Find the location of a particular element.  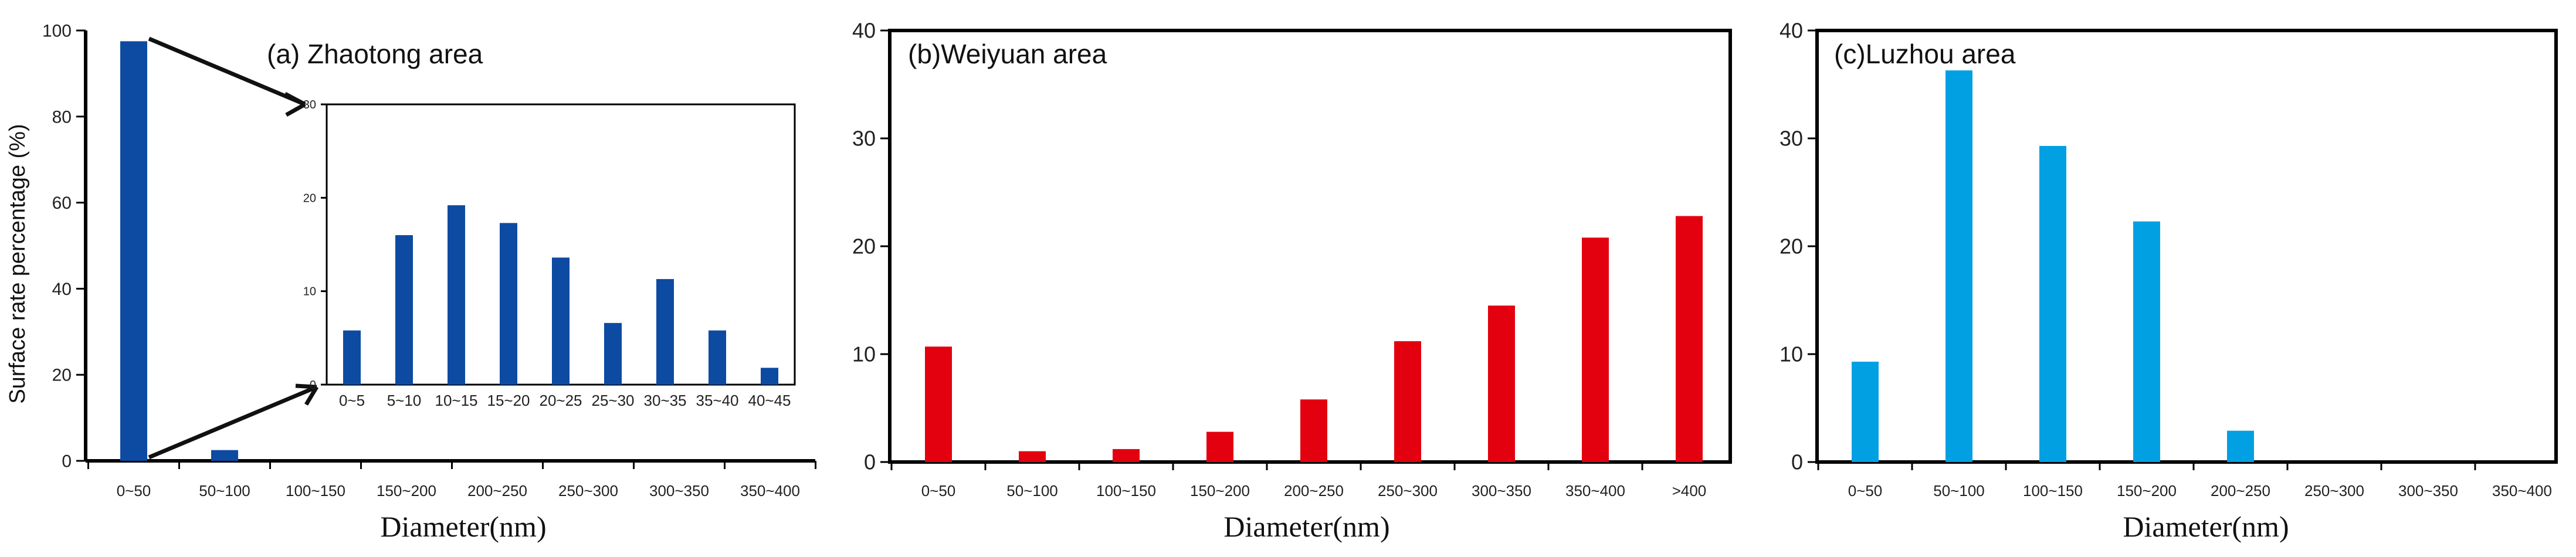

x-tick-label-a-3: 150~200 is located at coordinates (407, 491).